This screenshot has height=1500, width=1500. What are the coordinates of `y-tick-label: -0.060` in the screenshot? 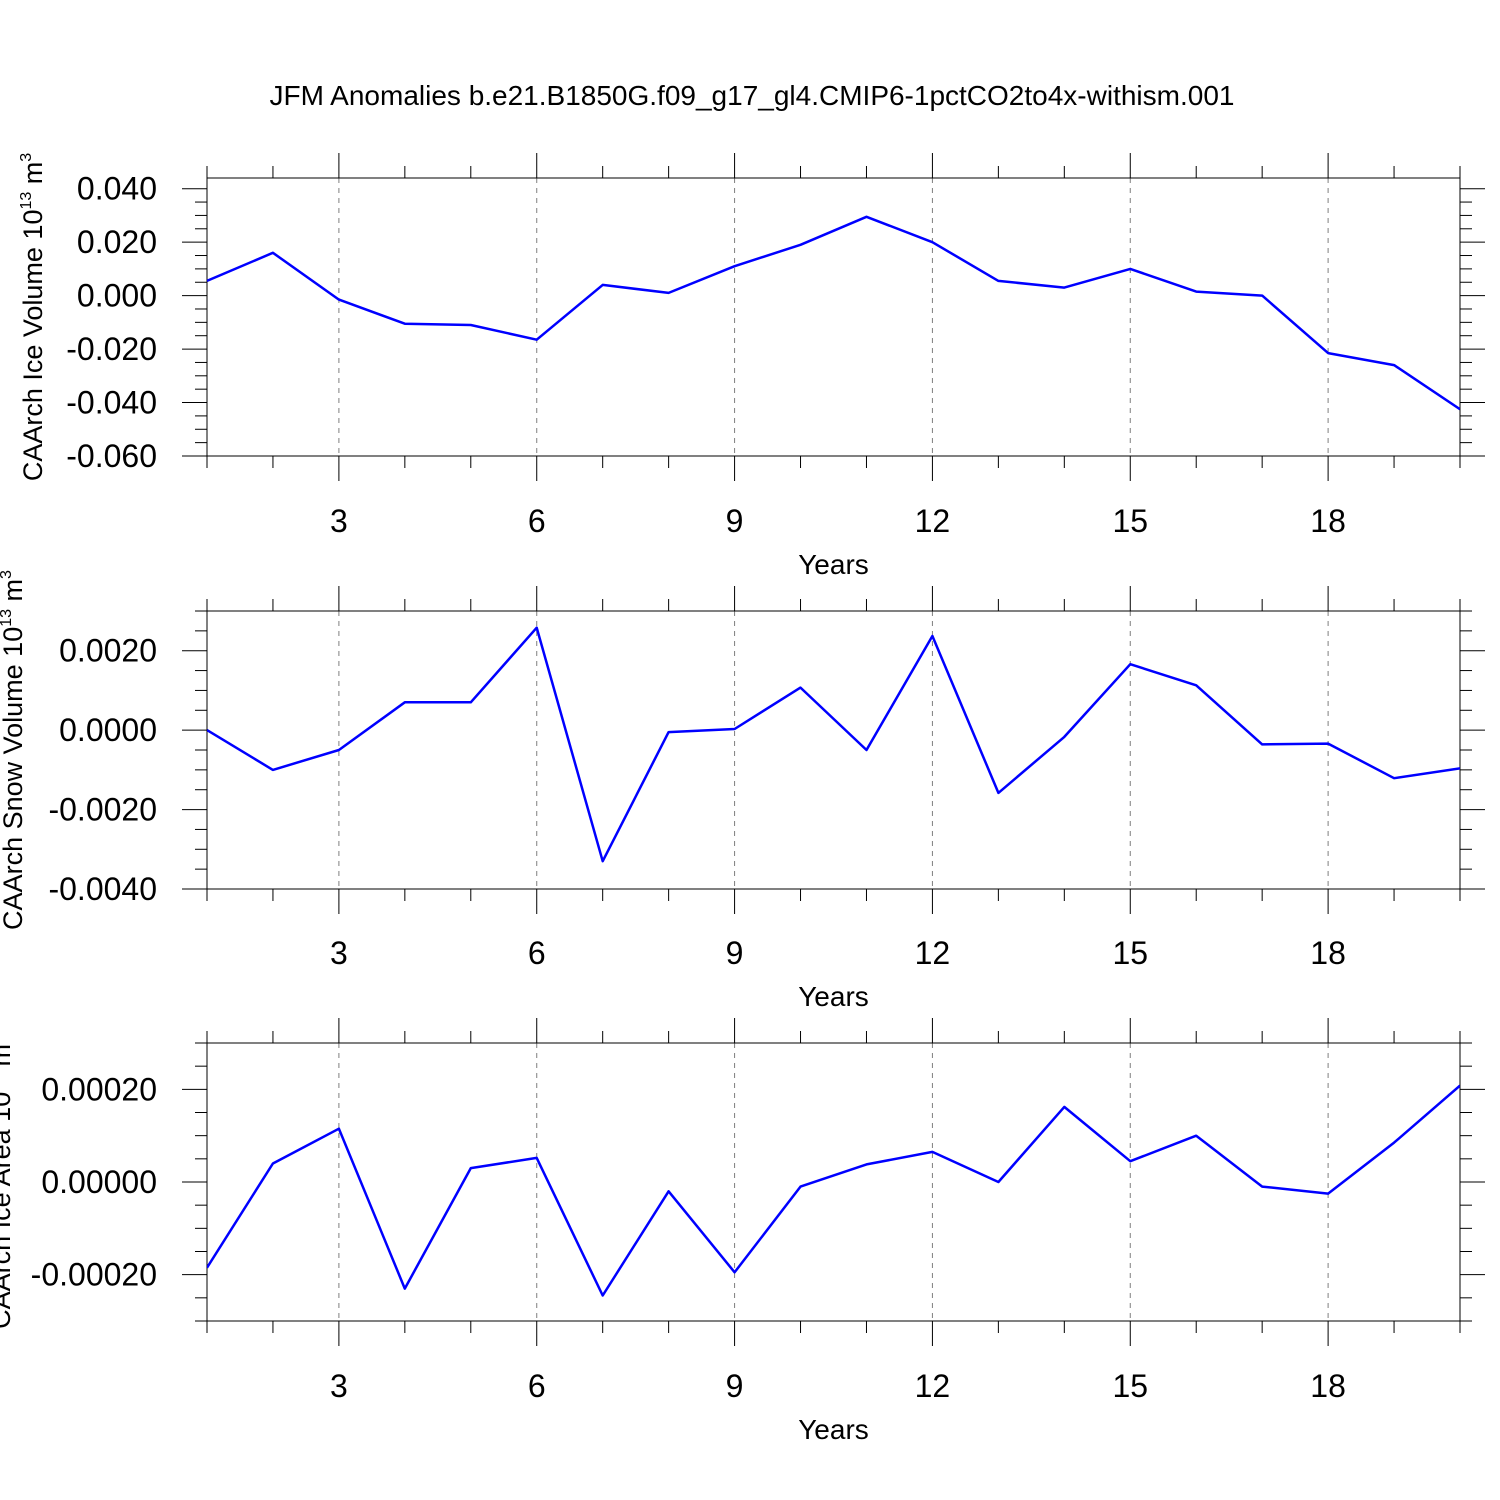 It's located at (111, 456).